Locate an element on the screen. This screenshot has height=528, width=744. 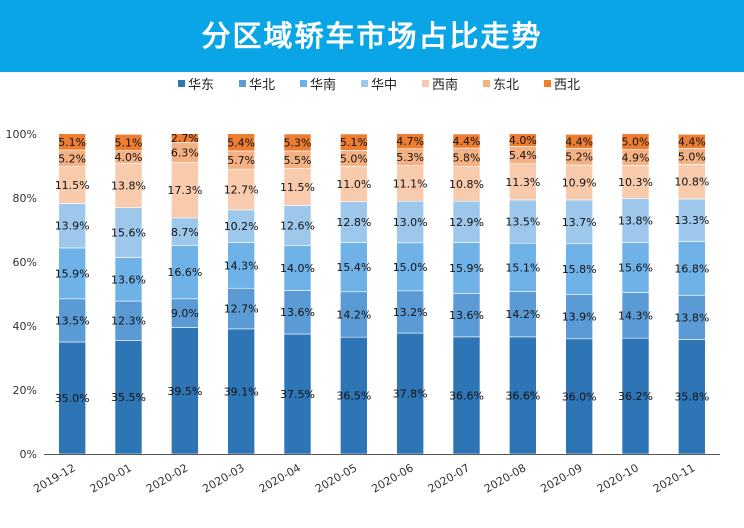
data-label-11-4: 10.8% is located at coordinates (691, 182).